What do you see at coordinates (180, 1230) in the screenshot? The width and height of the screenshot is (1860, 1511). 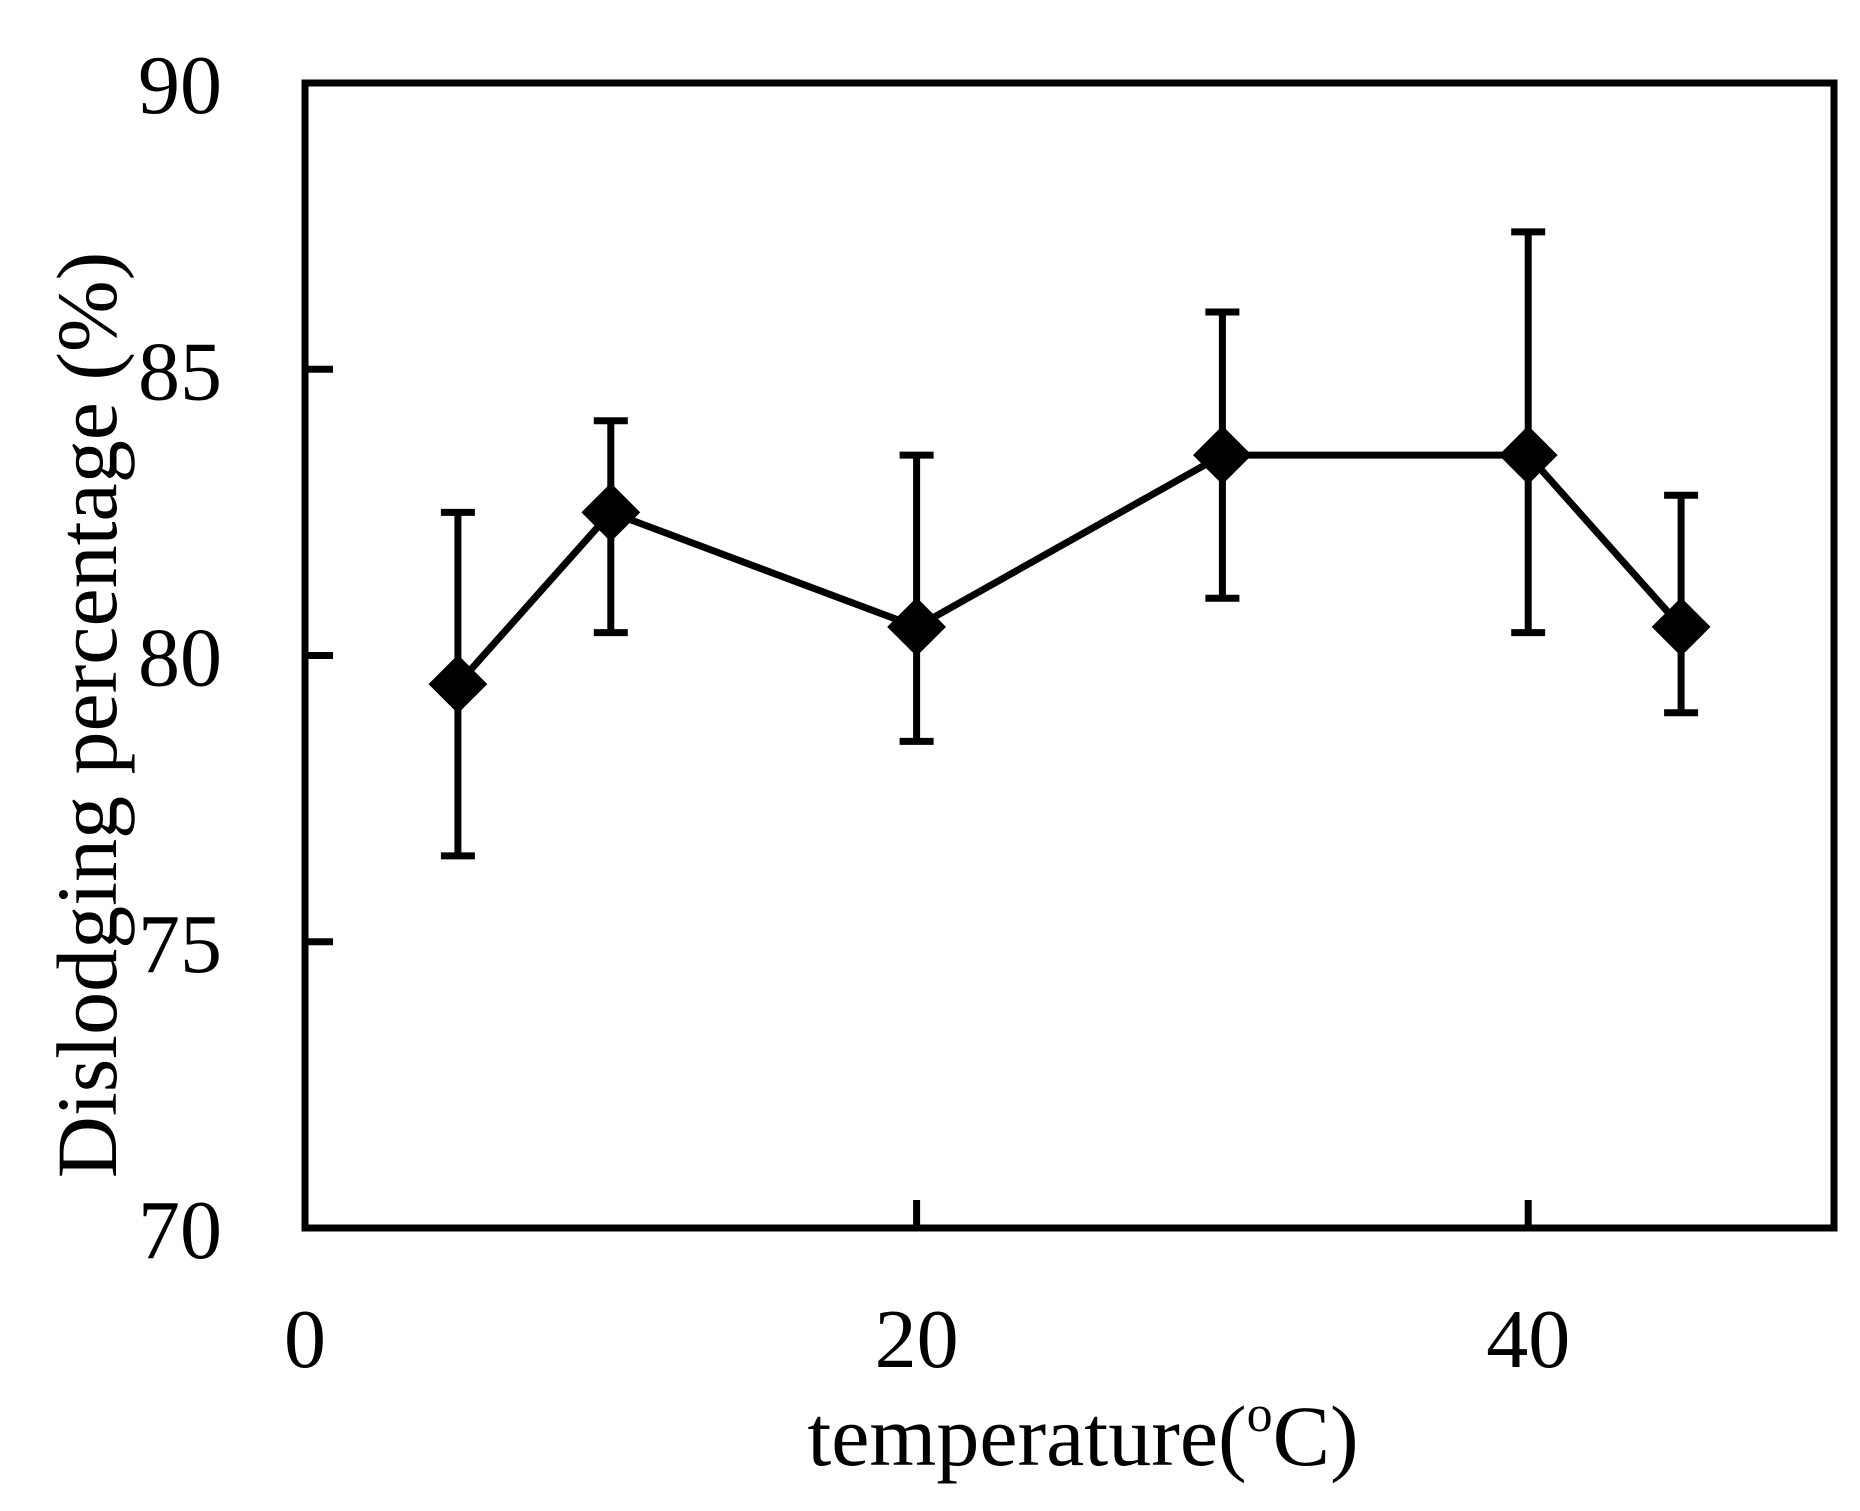 I see `y-tick-label-70: 70` at bounding box center [180, 1230].